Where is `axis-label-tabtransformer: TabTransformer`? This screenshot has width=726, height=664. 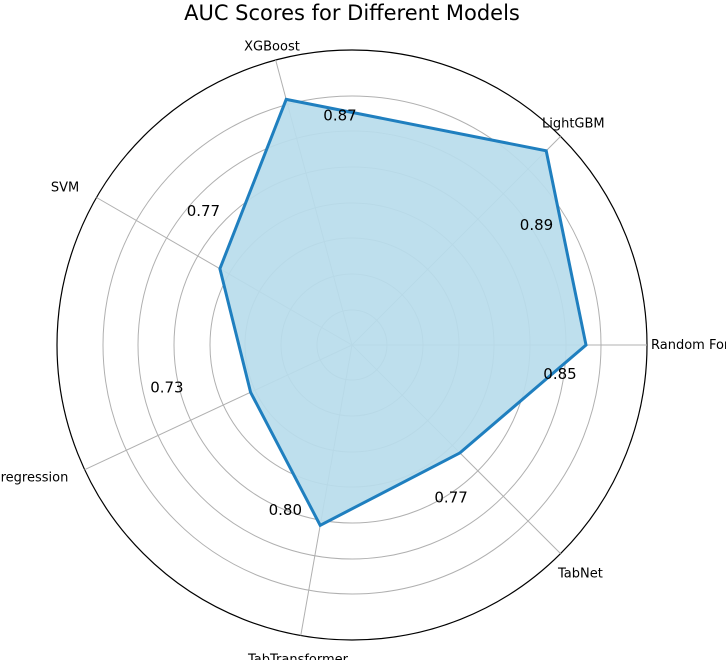 axis-label-tabtransformer: TabTransformer is located at coordinates (298, 656).